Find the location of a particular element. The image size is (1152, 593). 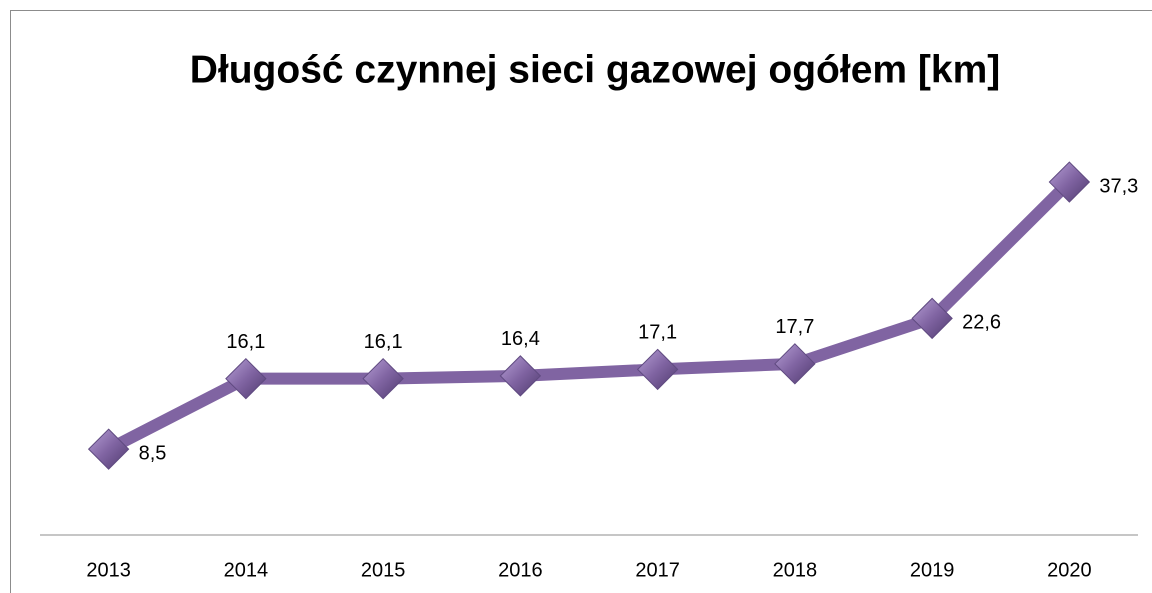

data-label: 16,4 is located at coordinates (520, 339).